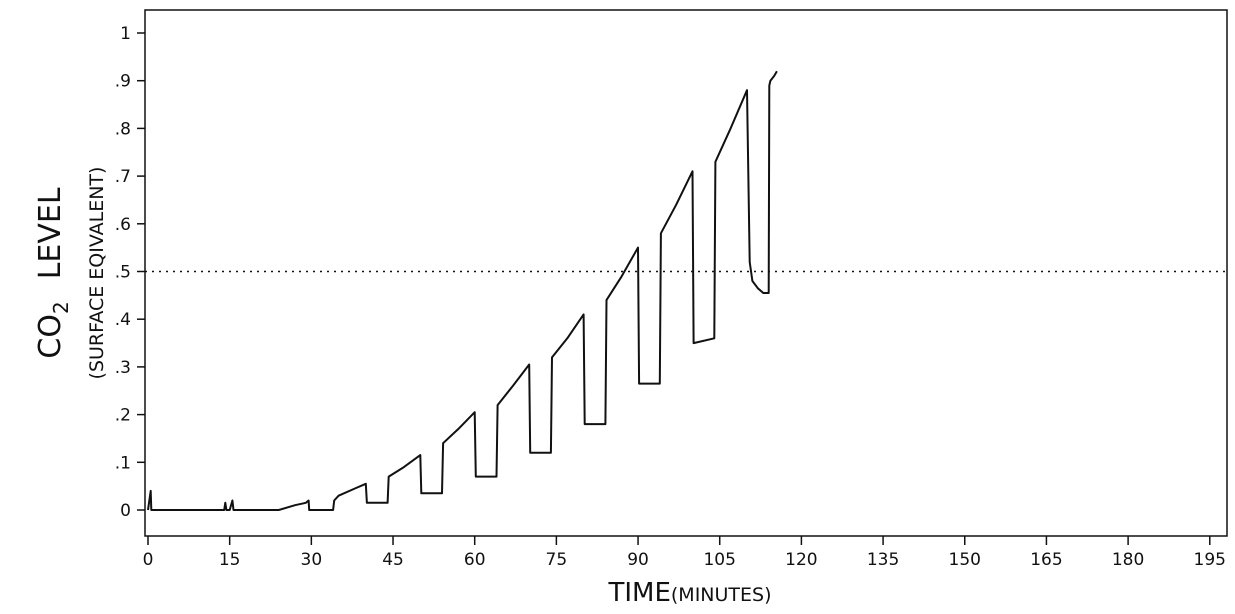 The image size is (1235, 614). I want to click on y-tick-label: .9, so click(123, 82).